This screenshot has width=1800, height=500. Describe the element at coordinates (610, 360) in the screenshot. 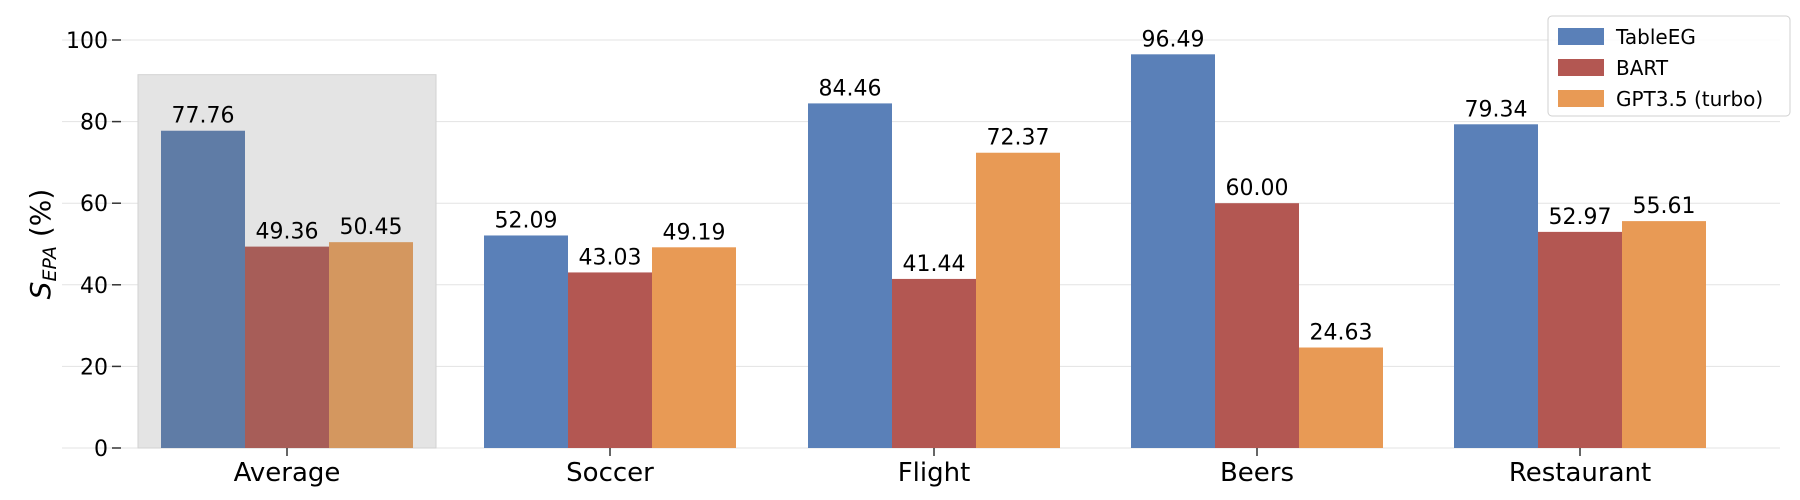

I see `bar-bart-soccer` at that location.